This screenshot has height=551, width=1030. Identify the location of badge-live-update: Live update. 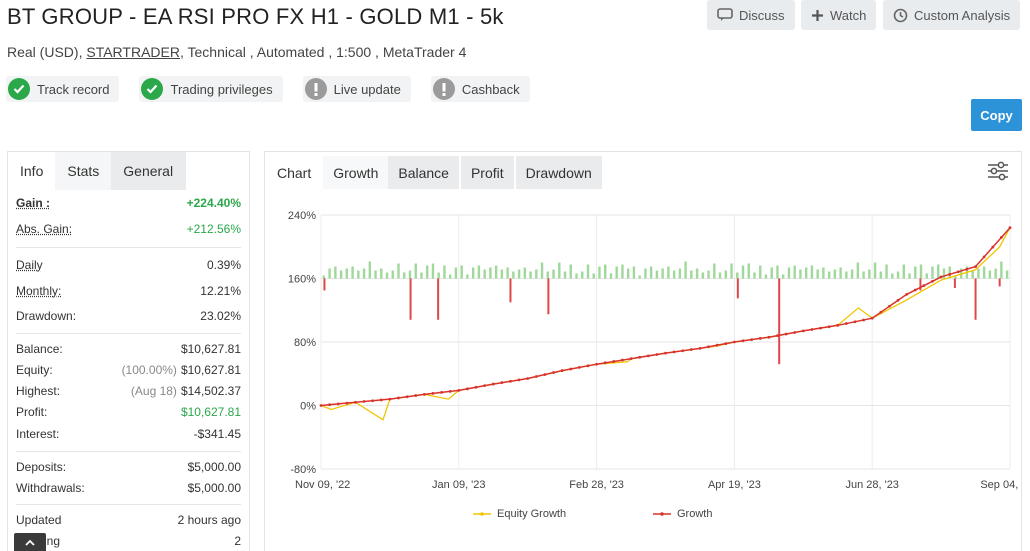
(356, 89).